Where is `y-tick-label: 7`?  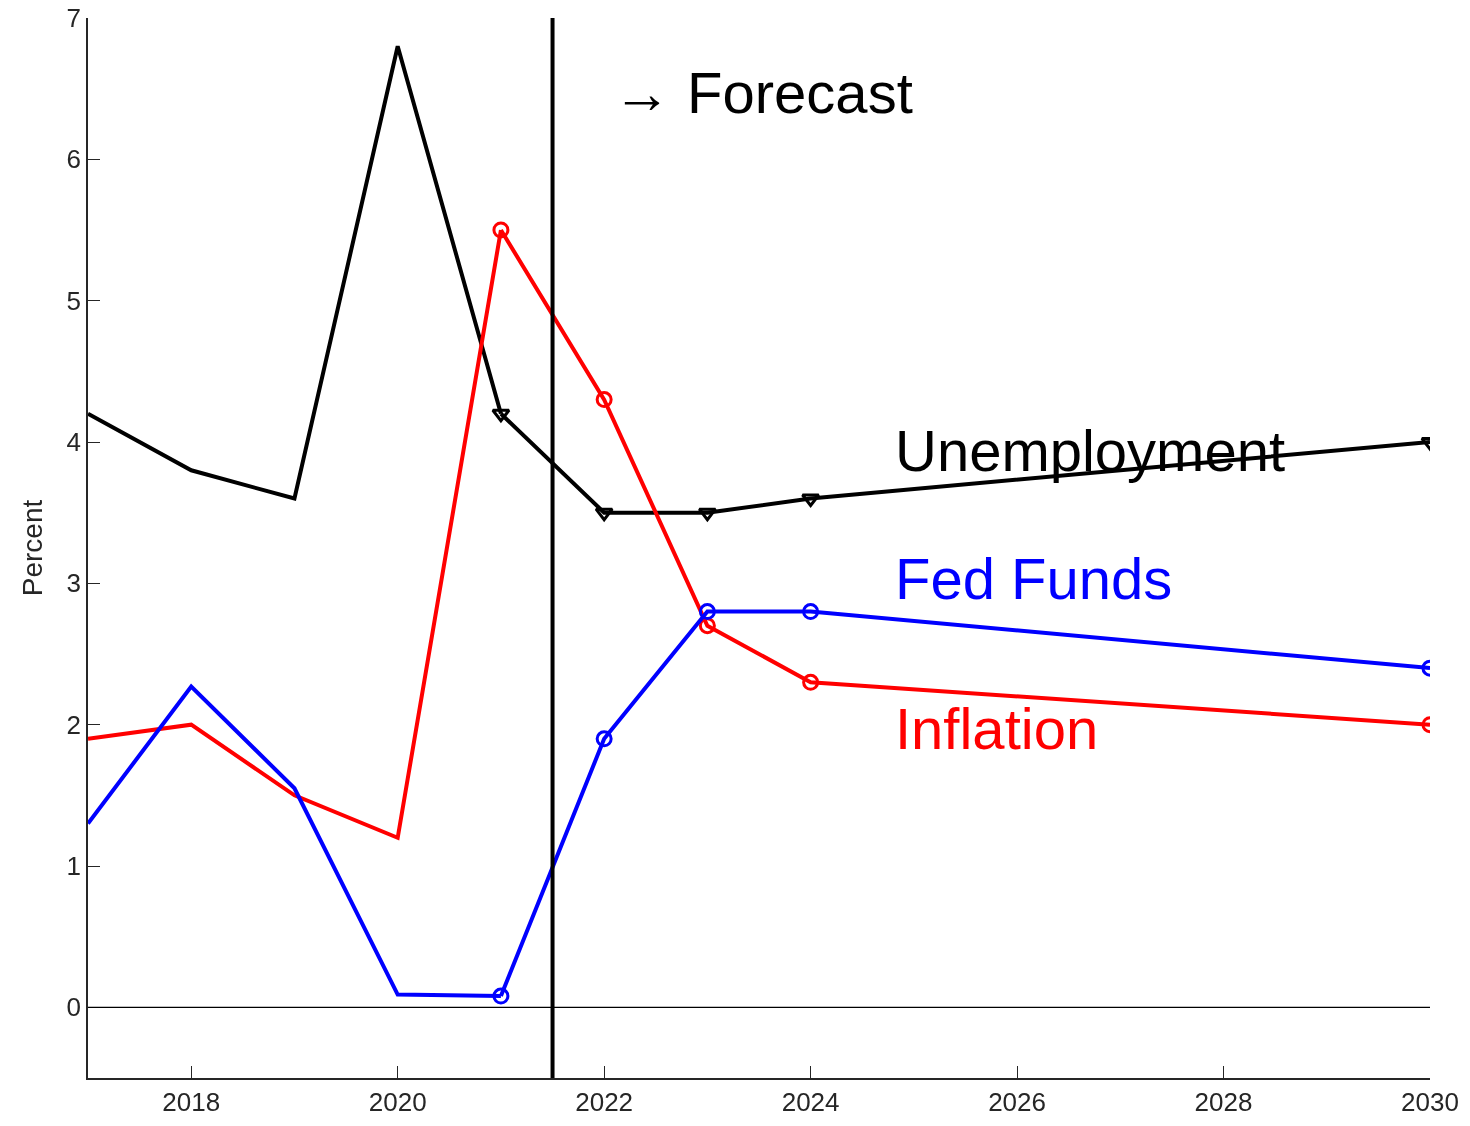
y-tick-label: 7 is located at coordinates (74, 18).